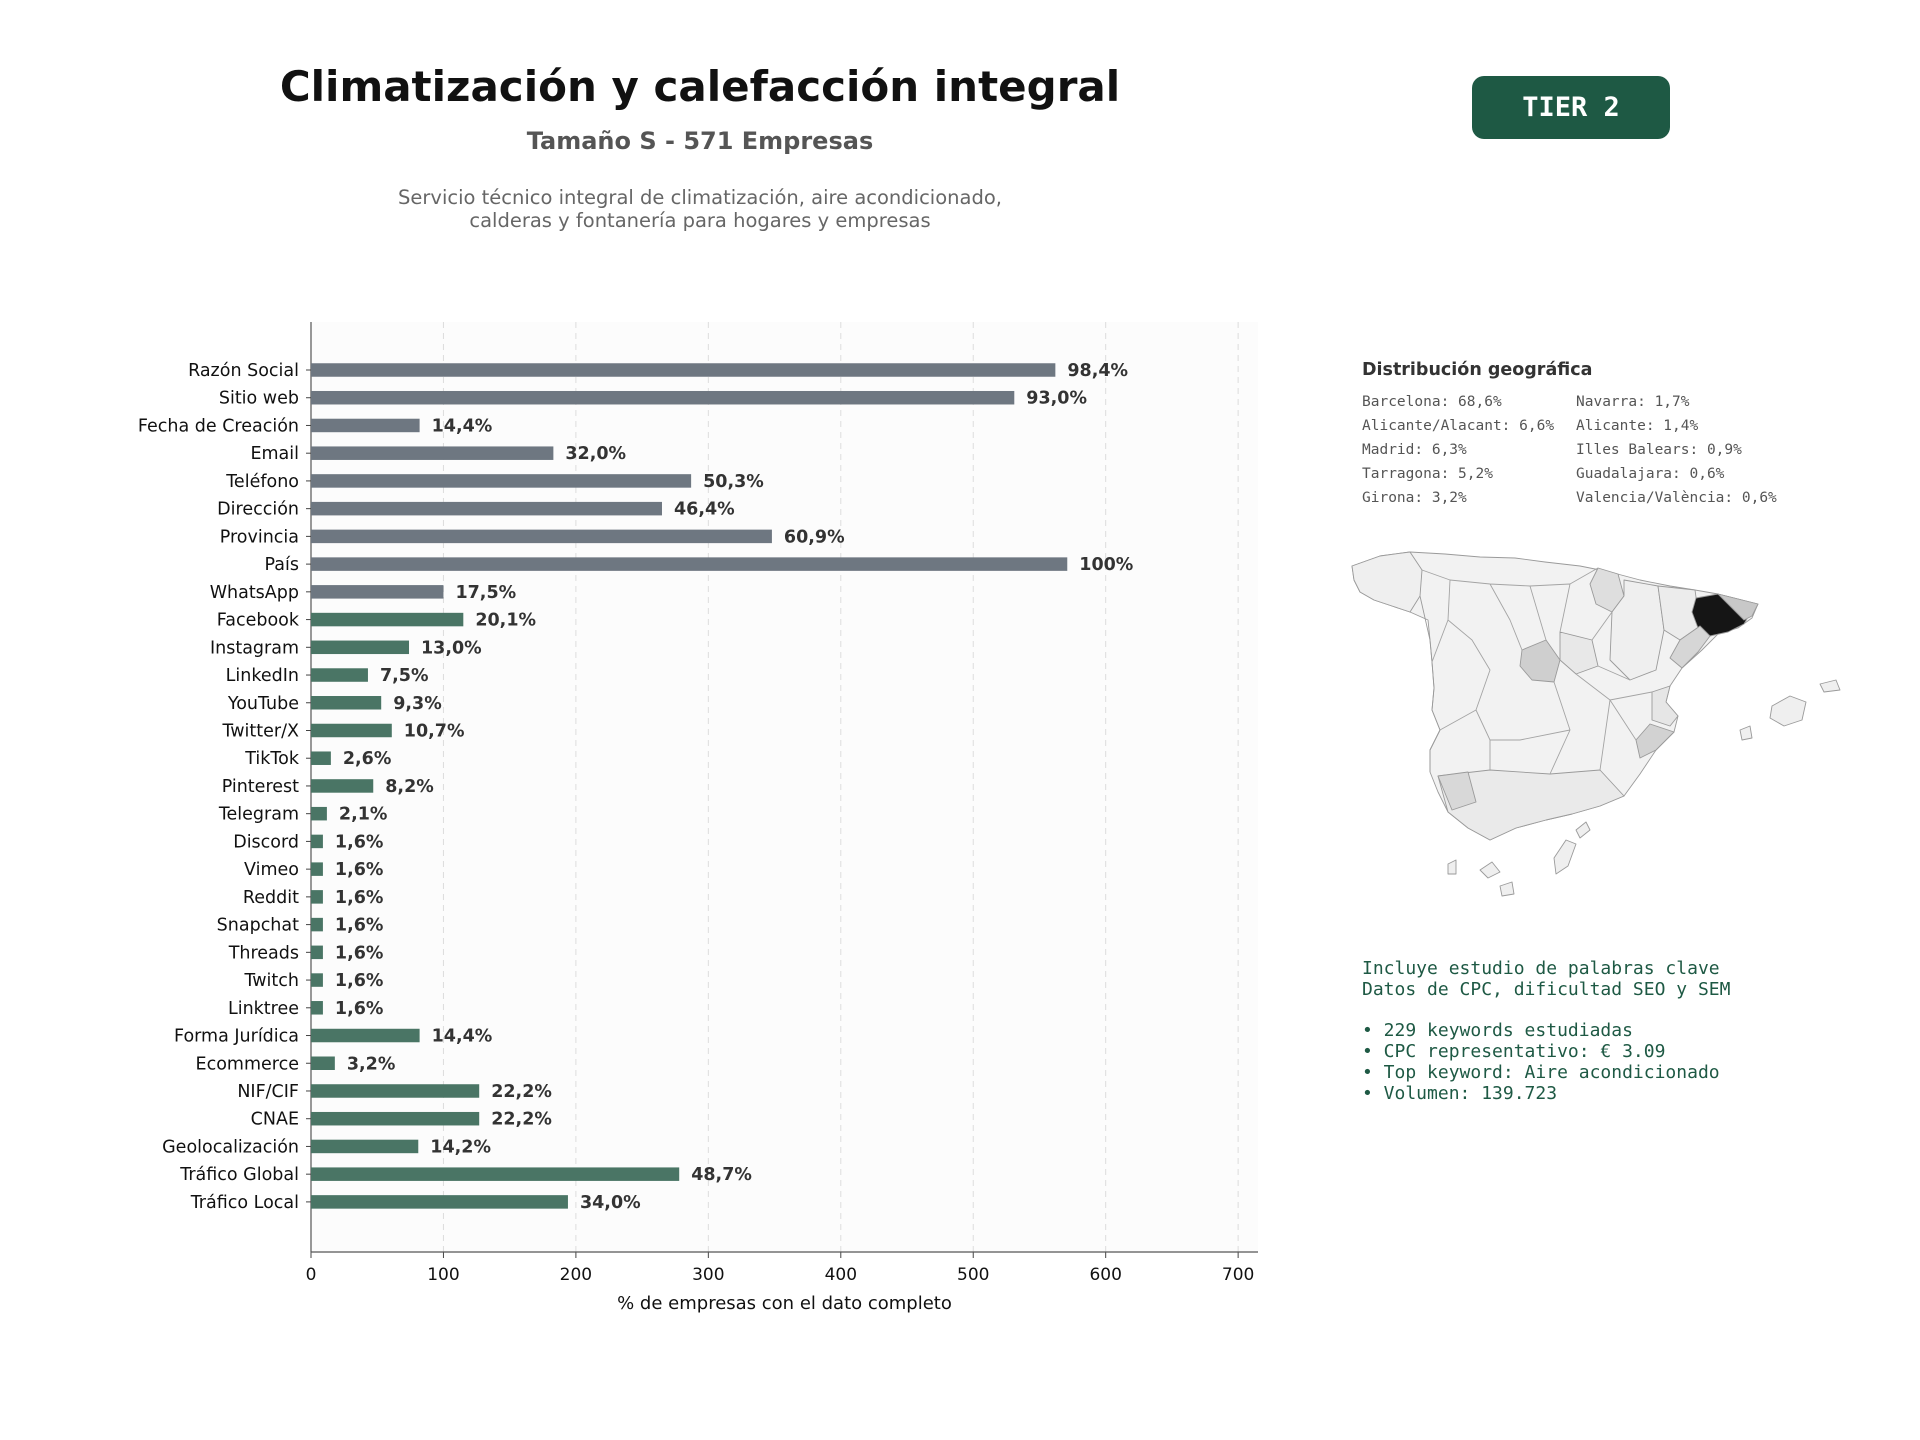 The width and height of the screenshot is (1920, 1440). I want to click on tier-badge: TIER 2, so click(1571, 107).